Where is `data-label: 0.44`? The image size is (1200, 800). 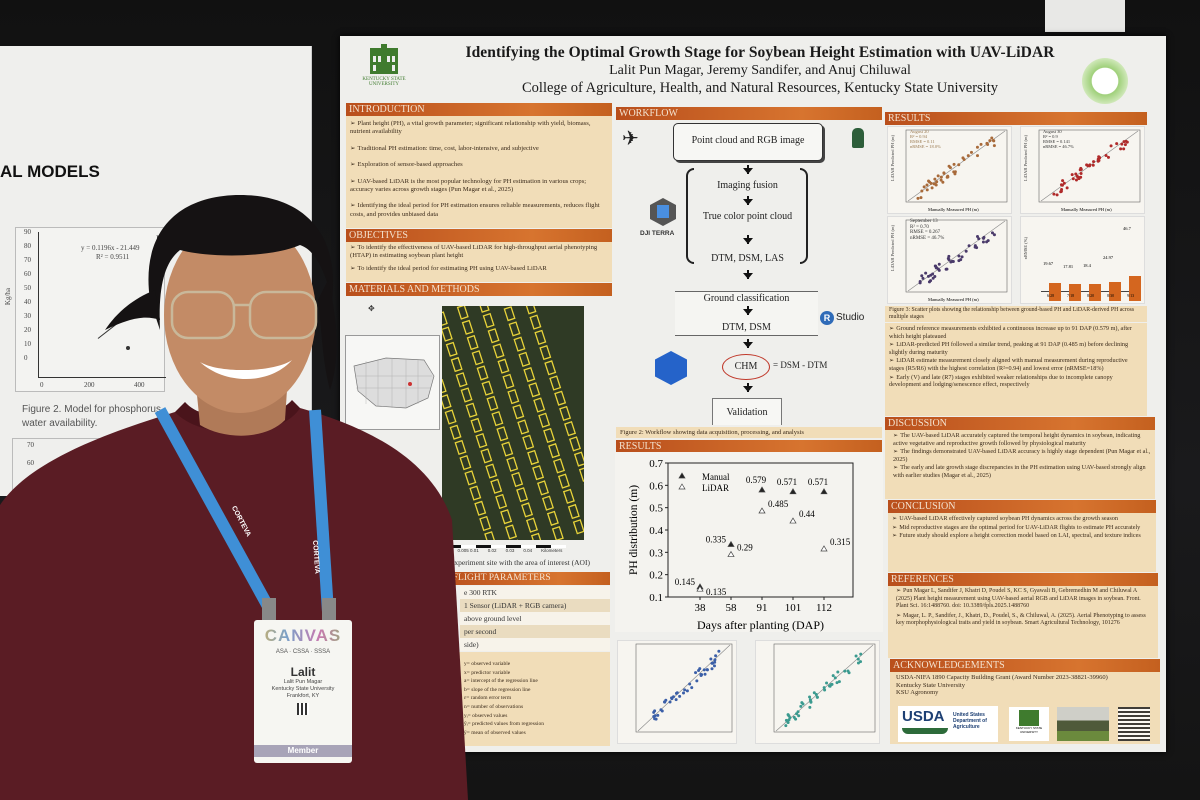 data-label: 0.44 is located at coordinates (807, 514).